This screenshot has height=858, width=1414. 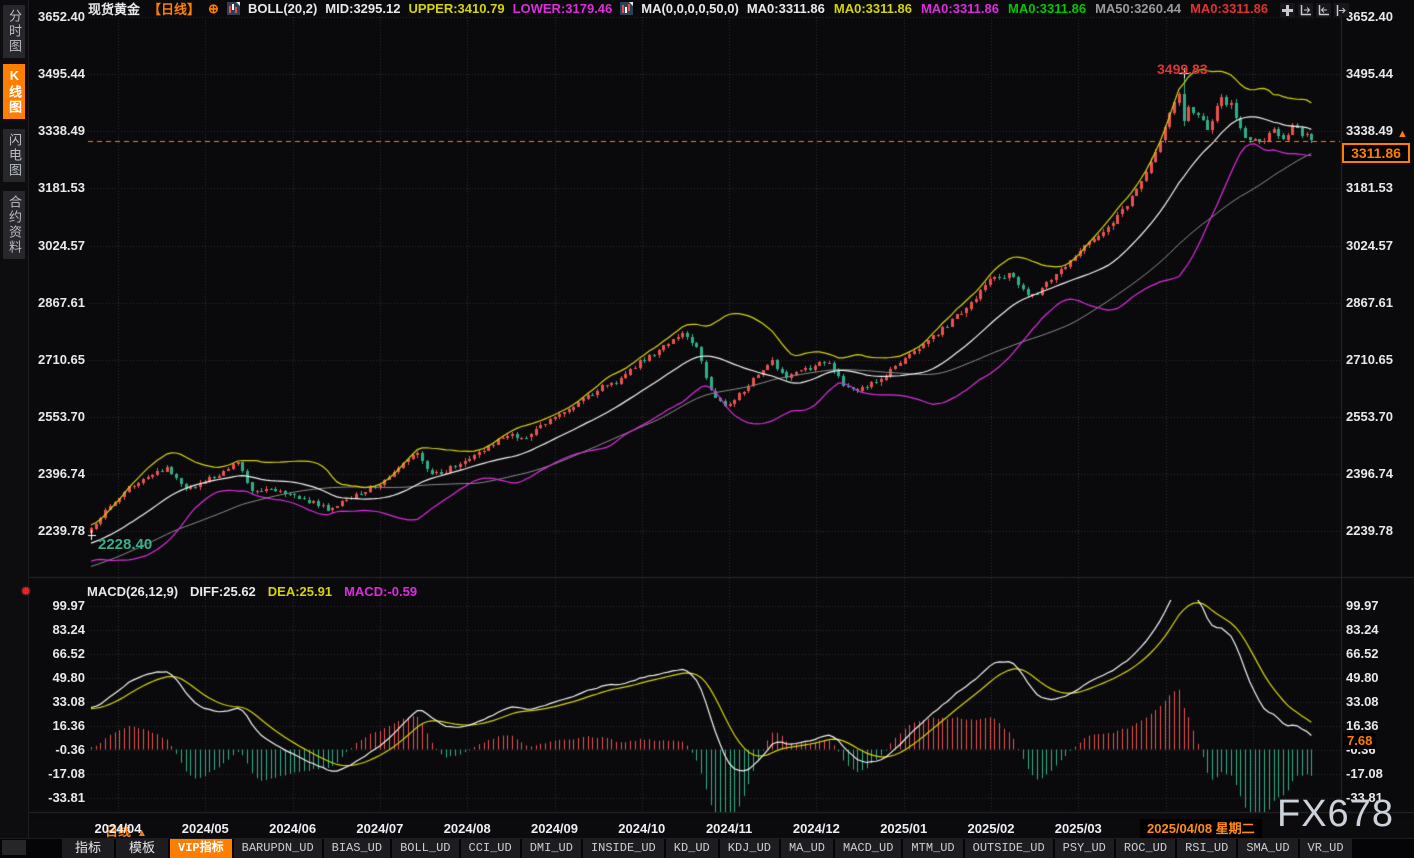 I want to click on bottom-tab-ROC_UD: ROC_UD, so click(x=1145, y=848).